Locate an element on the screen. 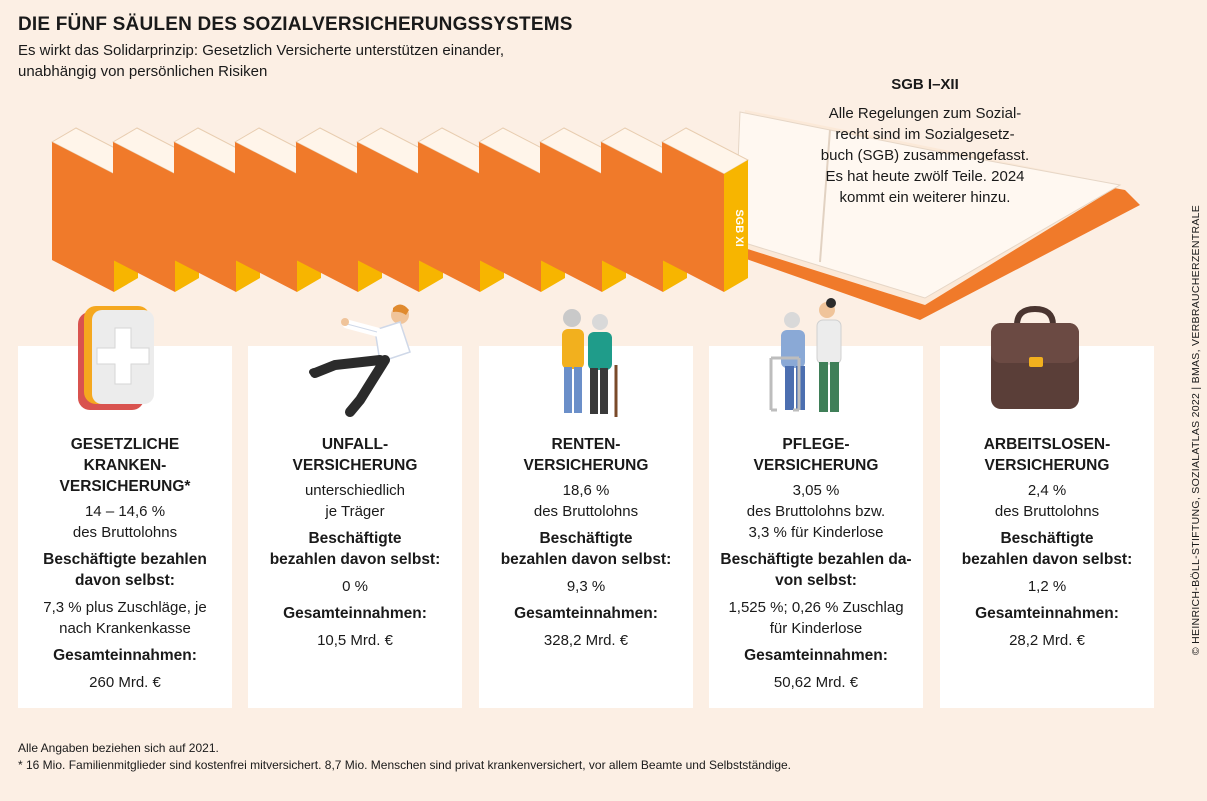 The width and height of the screenshot is (1207, 801). card-rate-line: unterschiedlich is located at coordinates (355, 490).